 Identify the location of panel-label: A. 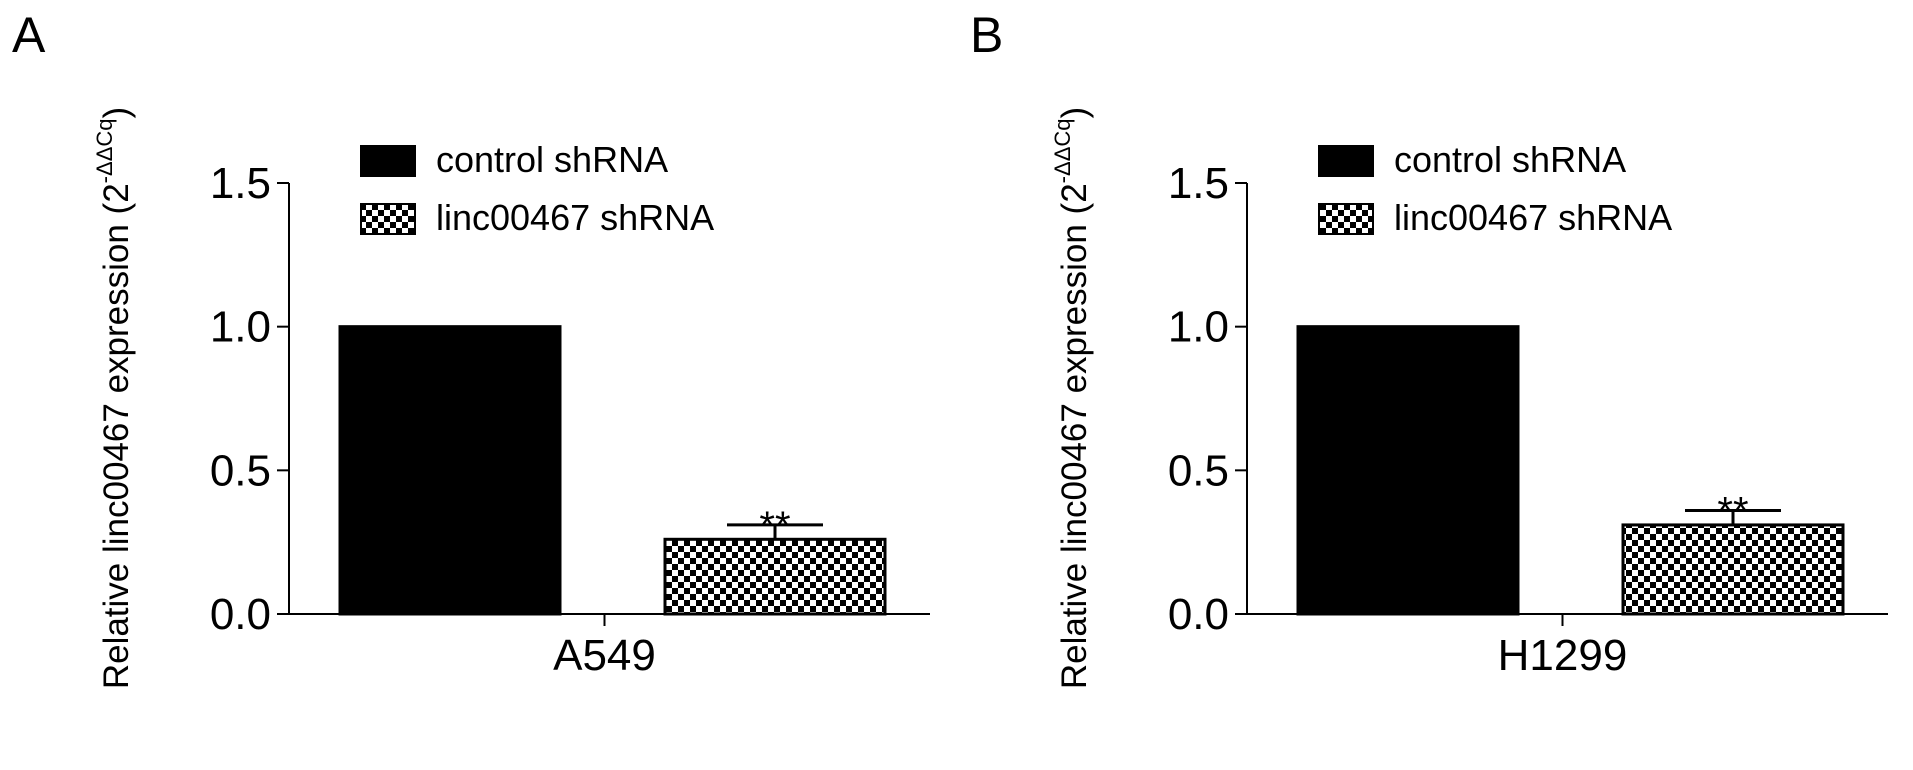
(29, 35).